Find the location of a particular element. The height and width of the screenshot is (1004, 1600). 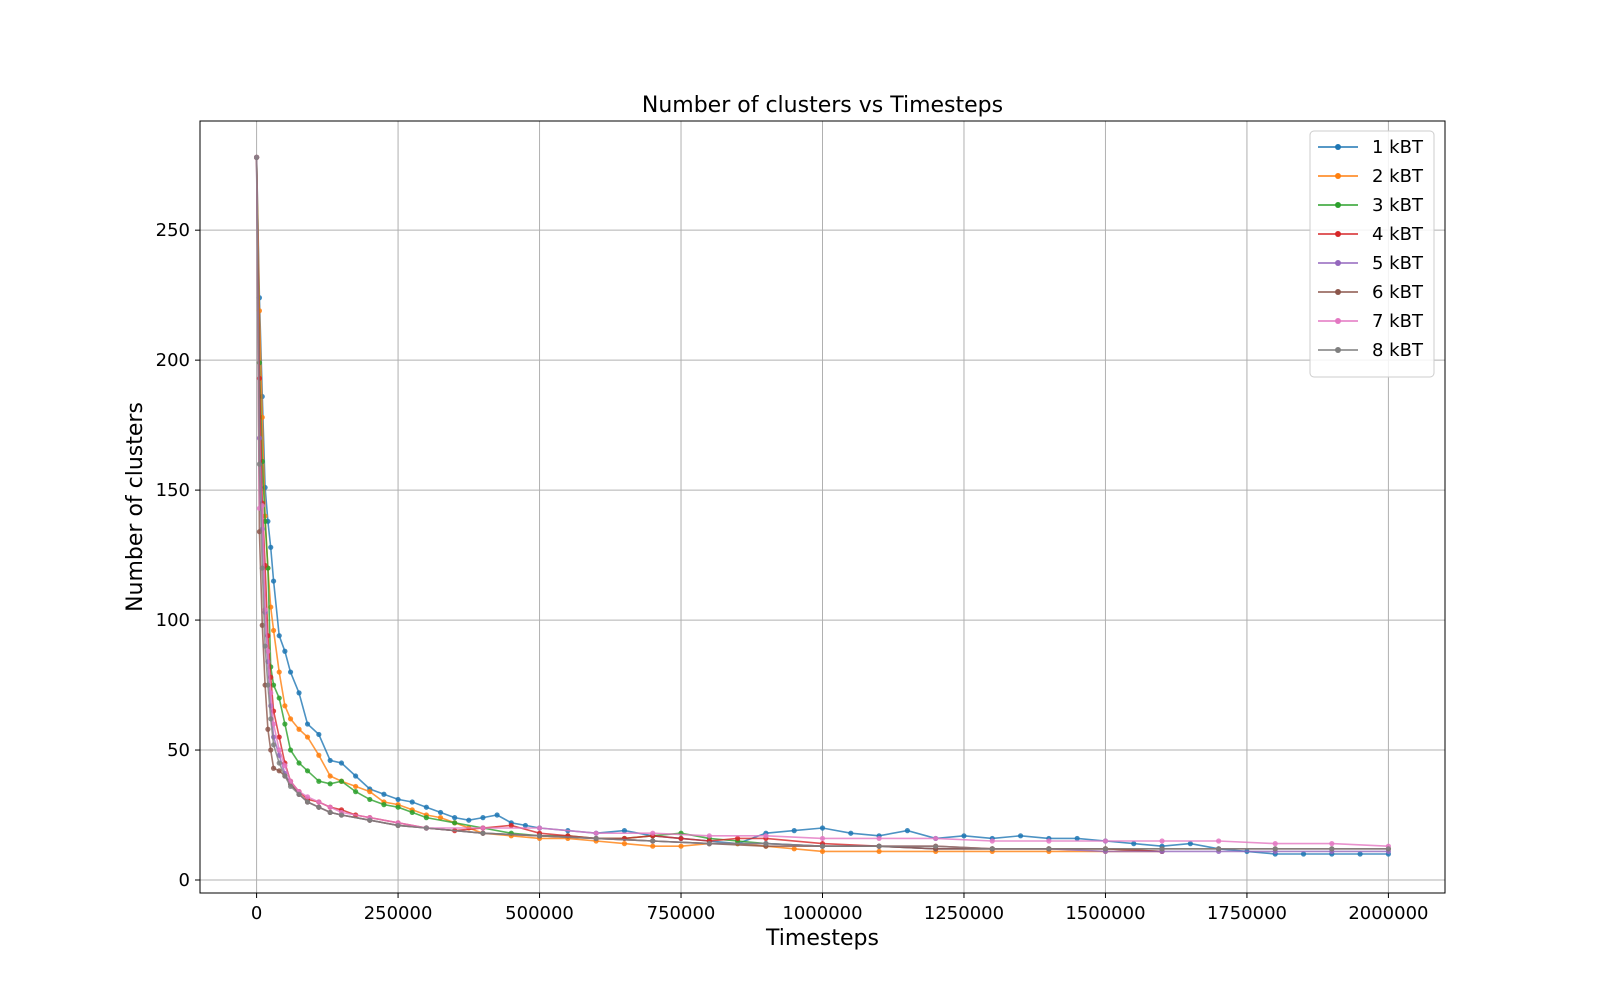

legend-item: 1 kBT is located at coordinates (1371, 147).